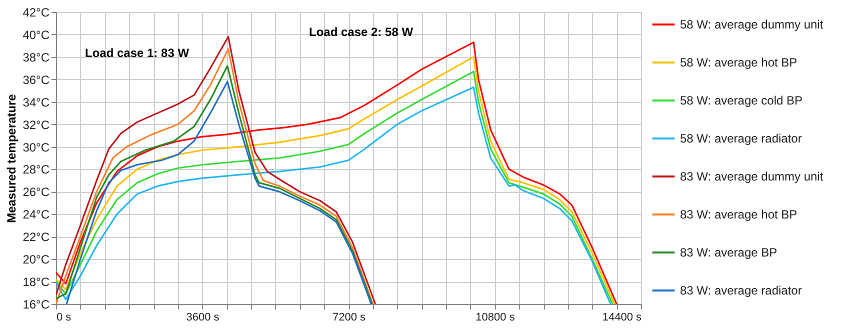 The height and width of the screenshot is (329, 851). What do you see at coordinates (36, 13) in the screenshot?
I see `y-tick-label: 42°C` at bounding box center [36, 13].